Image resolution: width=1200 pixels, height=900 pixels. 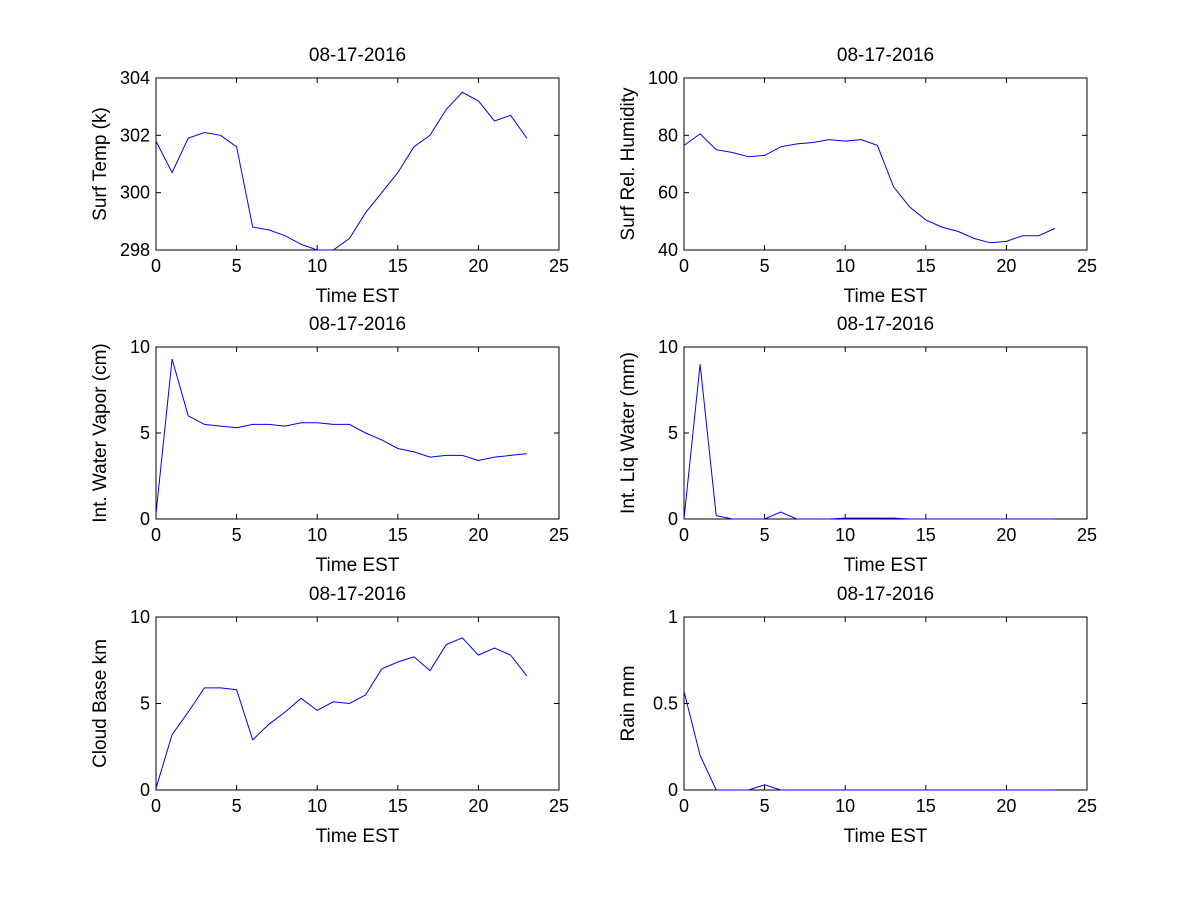 I want to click on y-tick-label: 60, so click(x=668, y=193).